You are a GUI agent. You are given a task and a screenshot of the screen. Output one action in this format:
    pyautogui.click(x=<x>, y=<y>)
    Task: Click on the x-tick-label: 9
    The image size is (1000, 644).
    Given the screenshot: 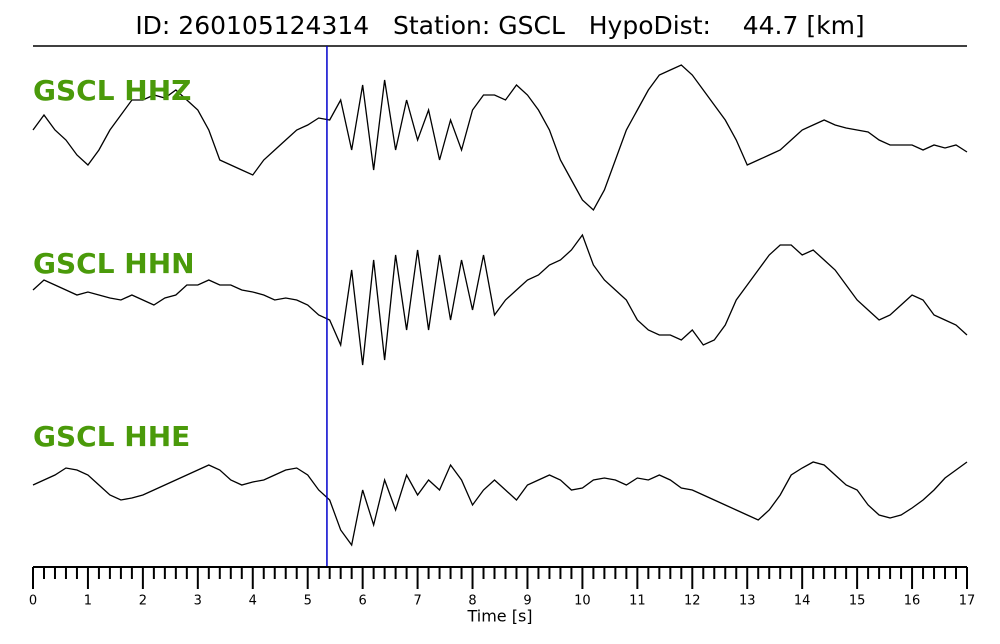 What is the action you would take?
    pyautogui.click(x=527, y=601)
    